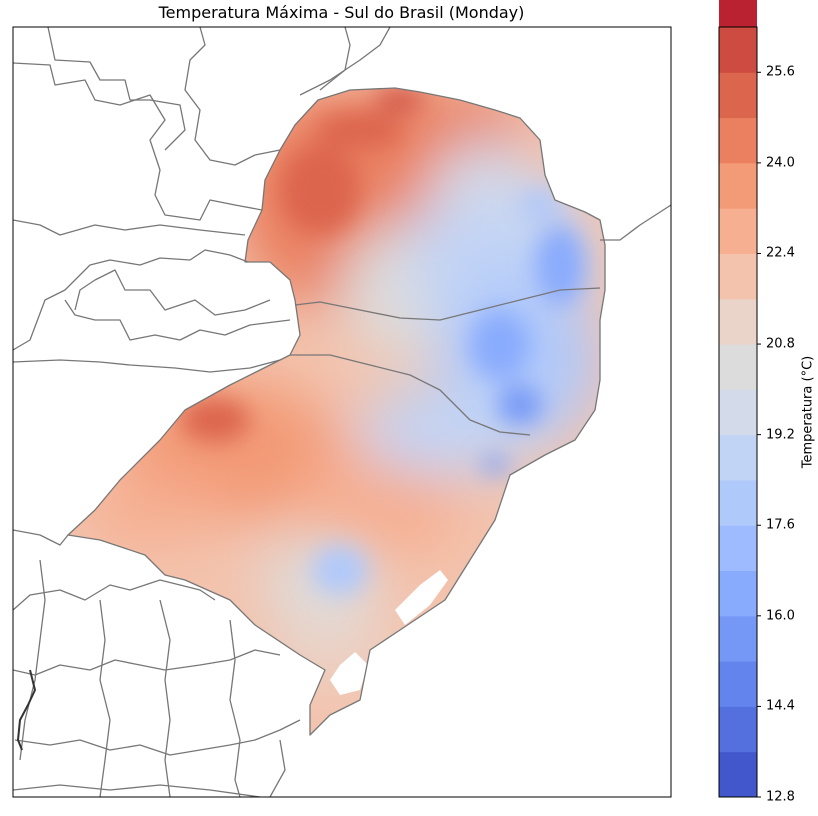 This screenshot has height=816, width=818. What do you see at coordinates (780, 344) in the screenshot?
I see `colorbar-tick-label: 20.8` at bounding box center [780, 344].